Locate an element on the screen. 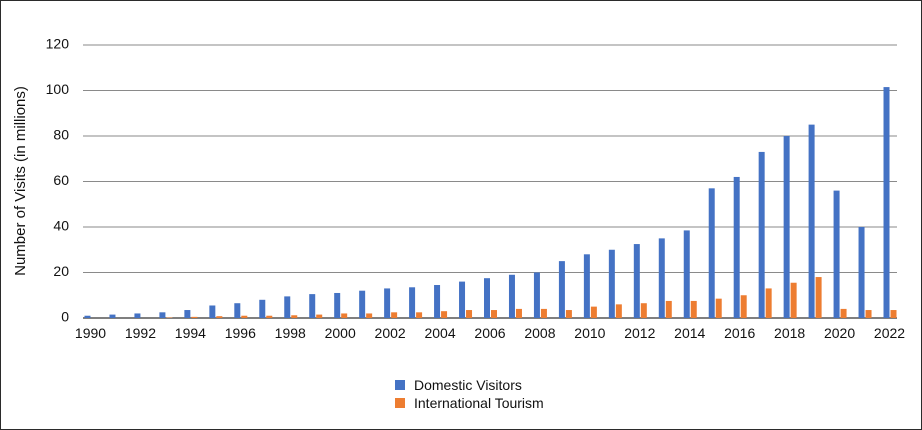  bar-international-2005 is located at coordinates (469, 314).